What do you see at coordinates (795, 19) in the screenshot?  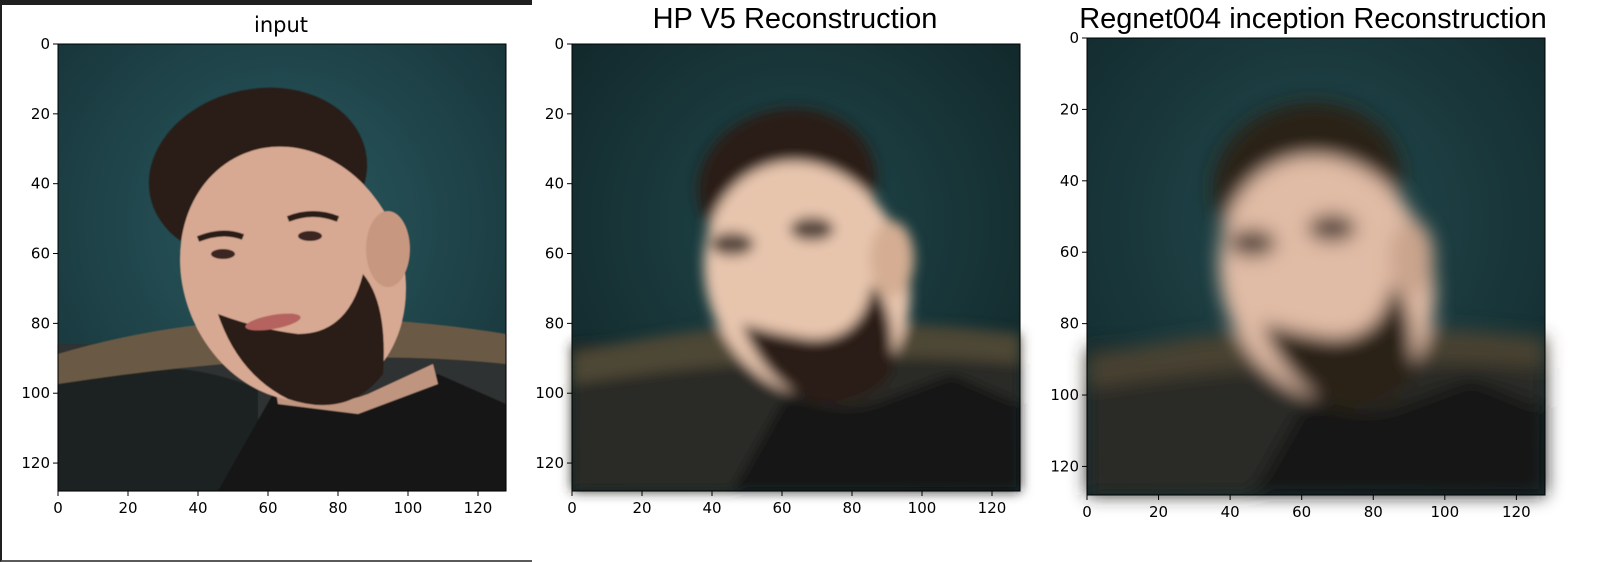 I see `panel-title: HP V5 Reconstruction` at bounding box center [795, 19].